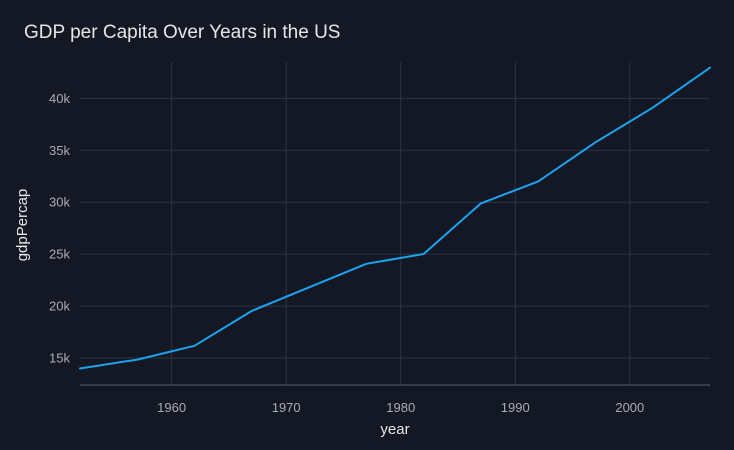  I want to click on y-tick-label: 40k, so click(59, 98).